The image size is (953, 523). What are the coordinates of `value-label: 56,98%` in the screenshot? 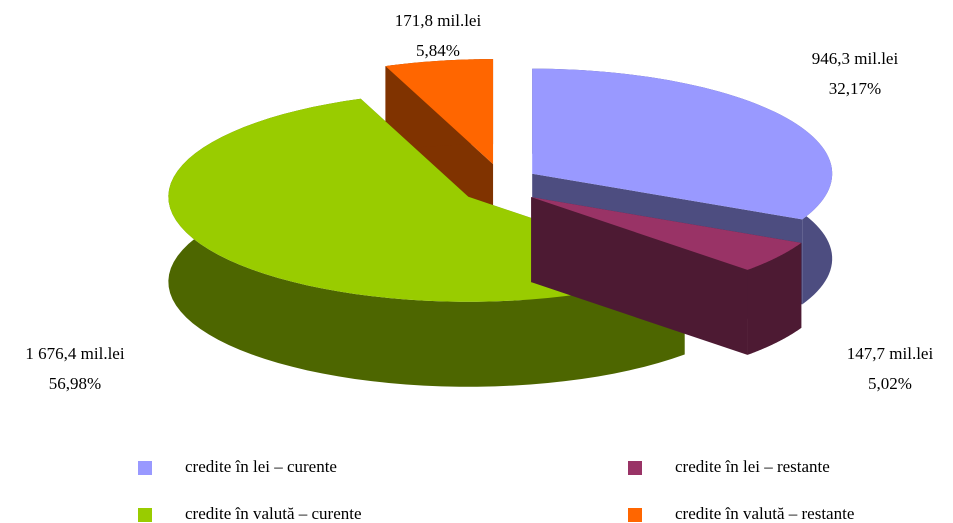 It's located at (75, 383).